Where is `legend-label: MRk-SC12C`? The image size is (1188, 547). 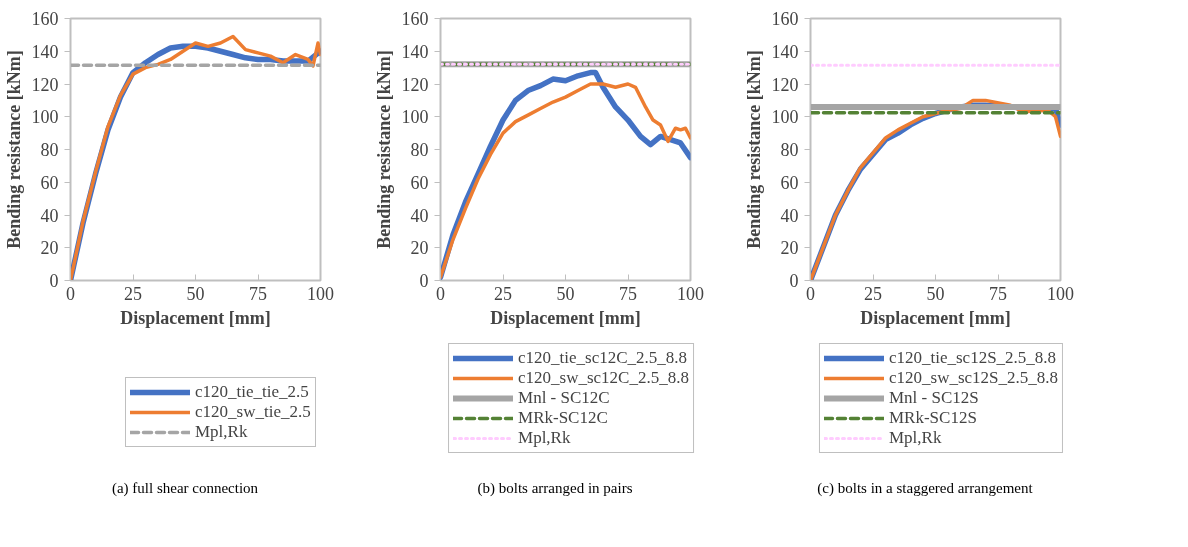 legend-label: MRk-SC12C is located at coordinates (563, 417).